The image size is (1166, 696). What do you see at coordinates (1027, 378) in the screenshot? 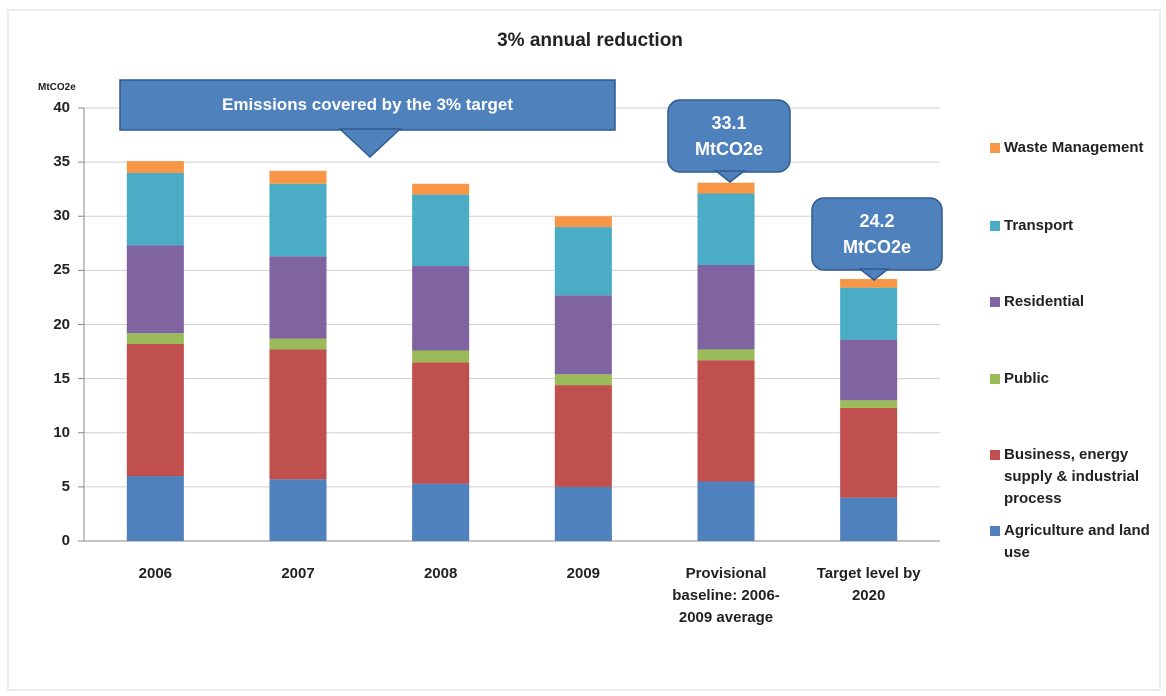
I see `legend-label: Public` at bounding box center [1027, 378].